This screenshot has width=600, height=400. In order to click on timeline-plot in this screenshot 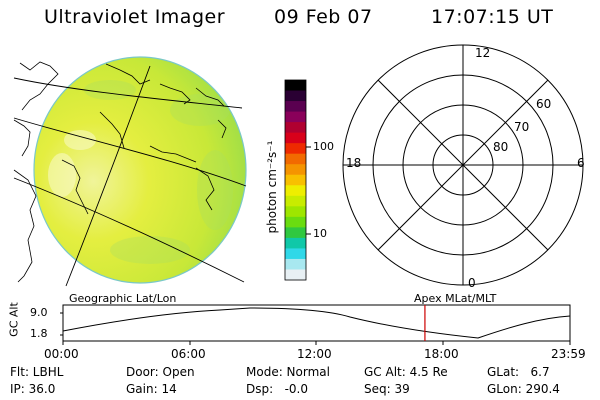, I will do `click(315, 324)`.